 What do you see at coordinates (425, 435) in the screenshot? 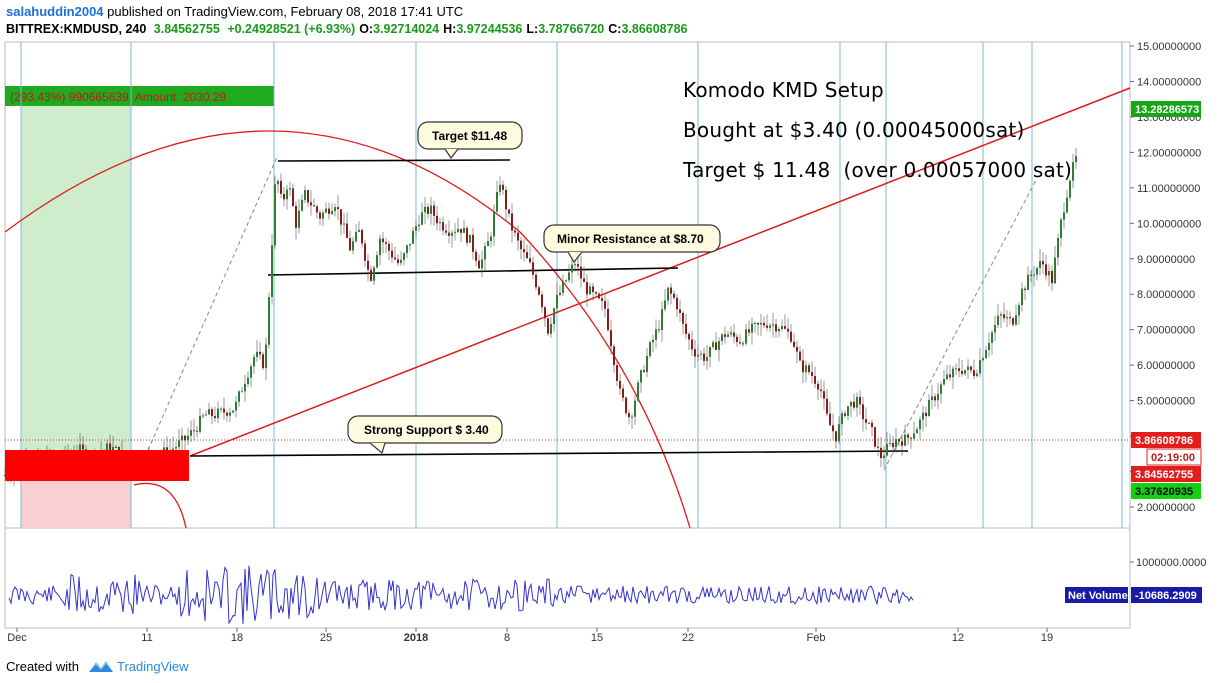
I see `support-callout: Strong Support $ 3.40` at bounding box center [425, 435].